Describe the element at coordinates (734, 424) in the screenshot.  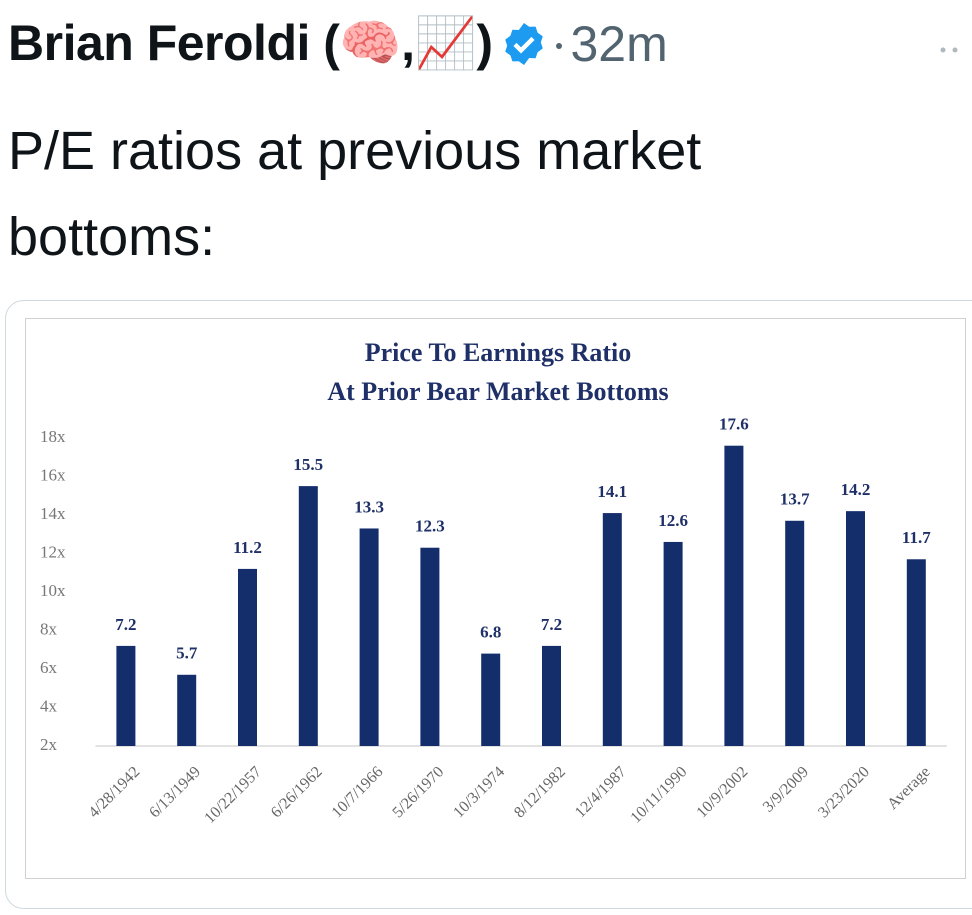
I see `value-label: 17.6` at that location.